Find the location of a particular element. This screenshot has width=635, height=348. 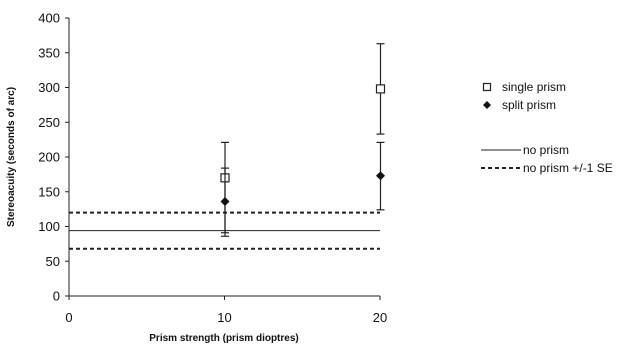

data-points is located at coordinates (303, 140).